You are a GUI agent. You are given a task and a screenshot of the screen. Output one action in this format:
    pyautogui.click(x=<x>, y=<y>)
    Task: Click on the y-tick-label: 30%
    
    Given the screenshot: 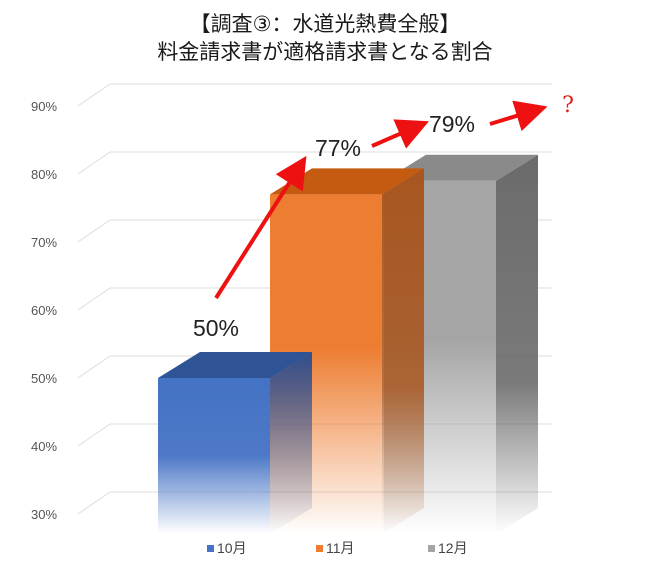 What is the action you would take?
    pyautogui.click(x=44, y=514)
    